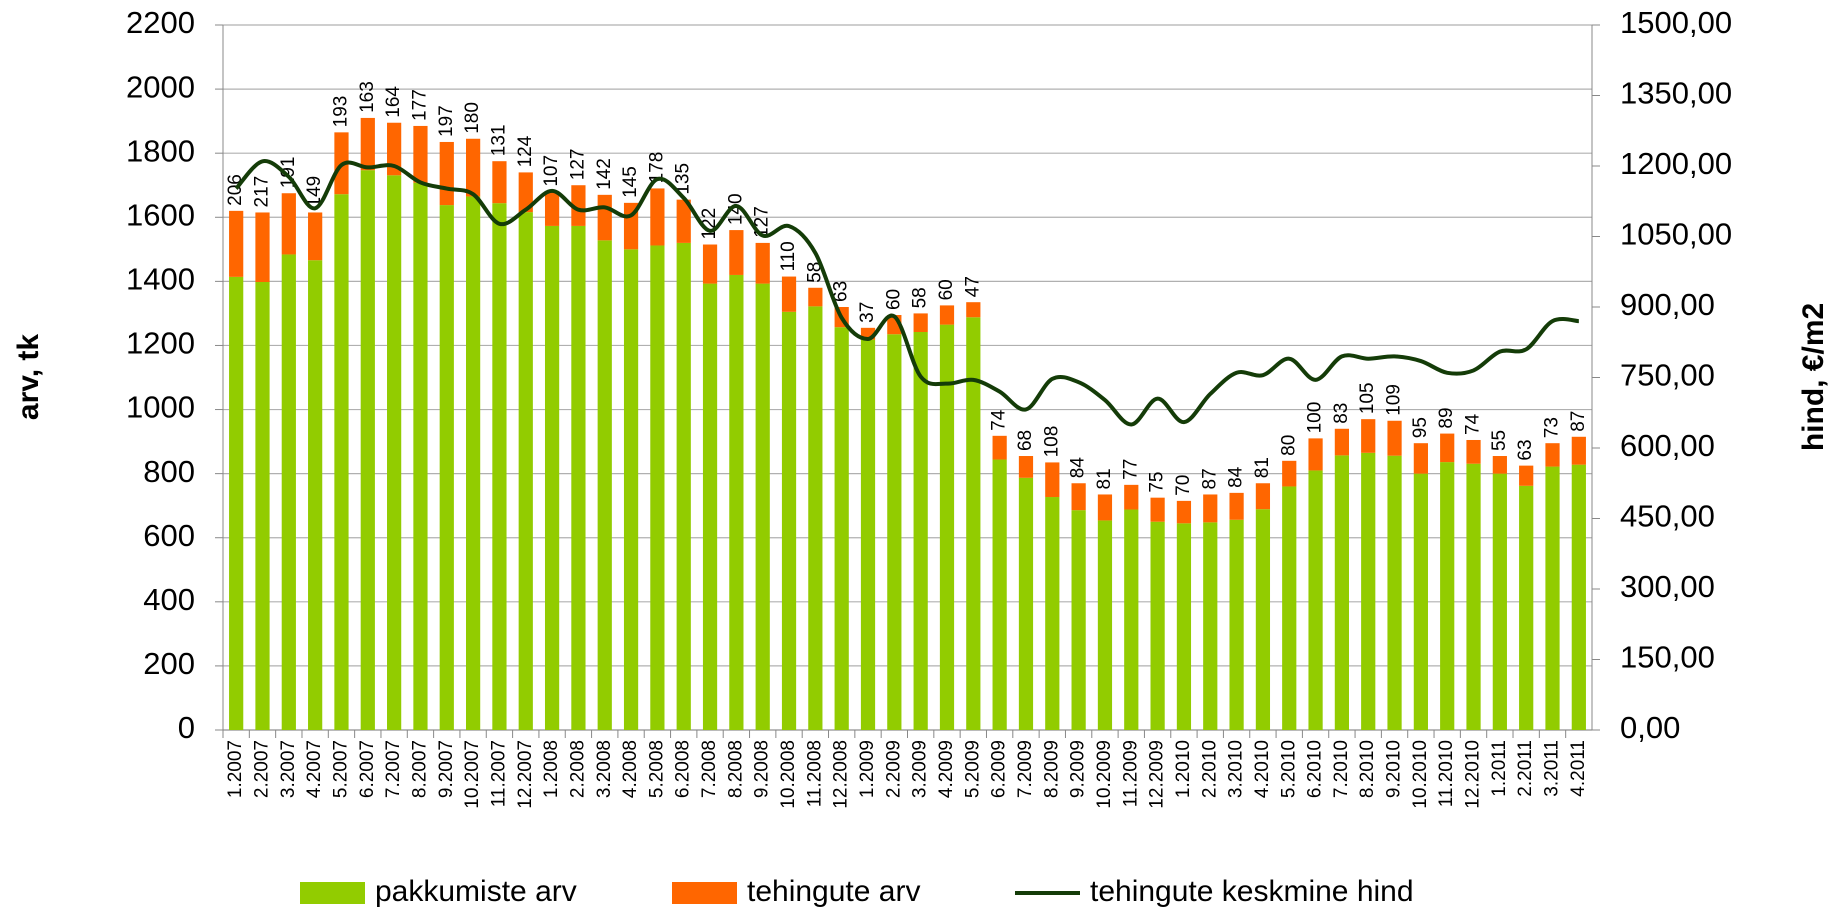 This screenshot has width=1843, height=915. What do you see at coordinates (472, 774) in the screenshot?
I see `x-tick-label: 10.2007` at bounding box center [472, 774].